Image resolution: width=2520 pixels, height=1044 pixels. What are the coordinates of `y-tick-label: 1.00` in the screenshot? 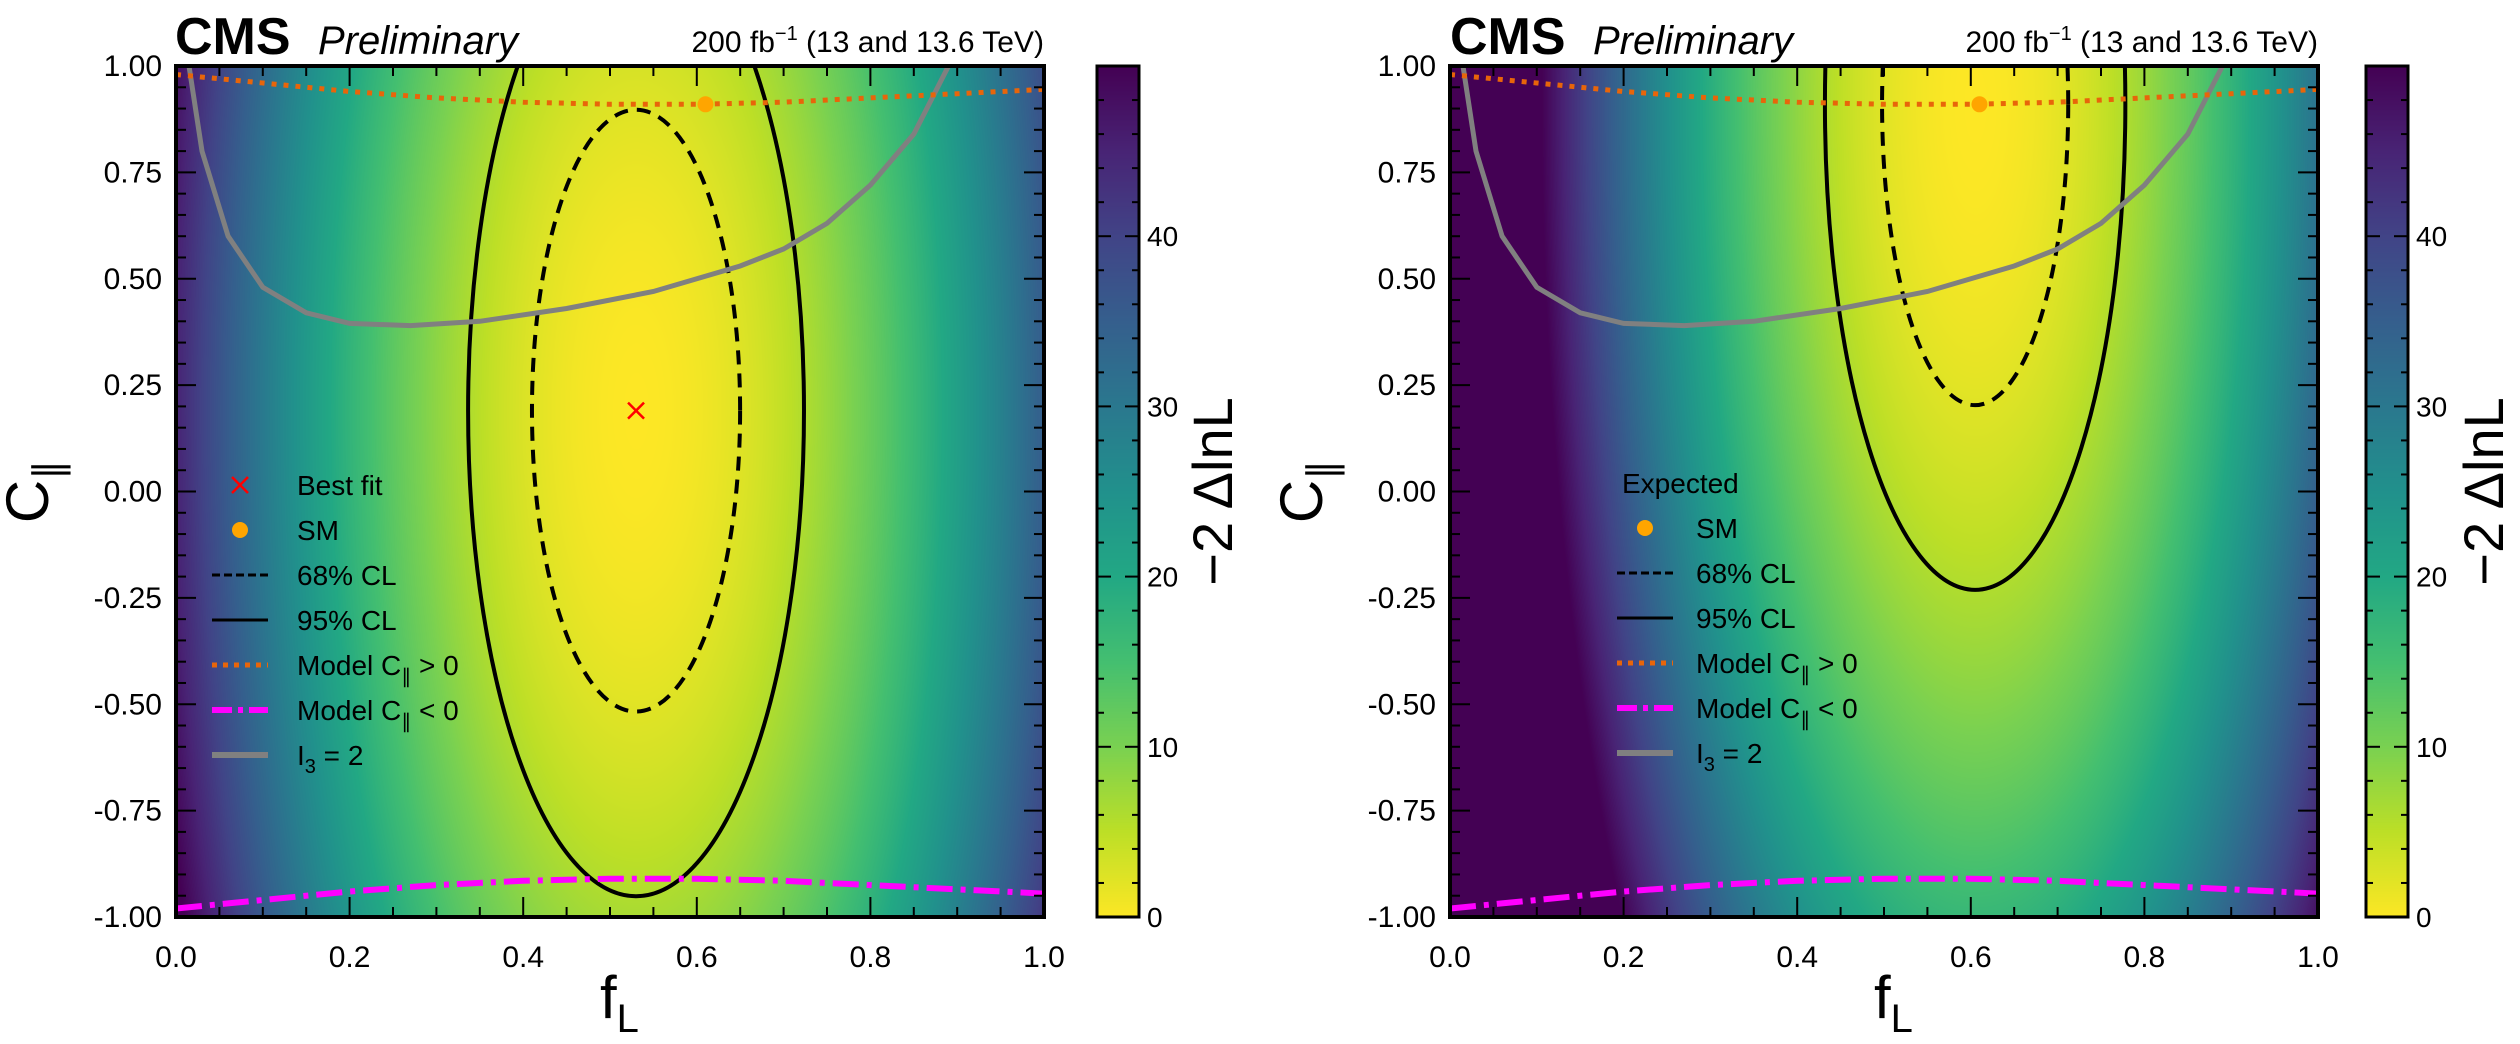 It's located at (1407, 66).